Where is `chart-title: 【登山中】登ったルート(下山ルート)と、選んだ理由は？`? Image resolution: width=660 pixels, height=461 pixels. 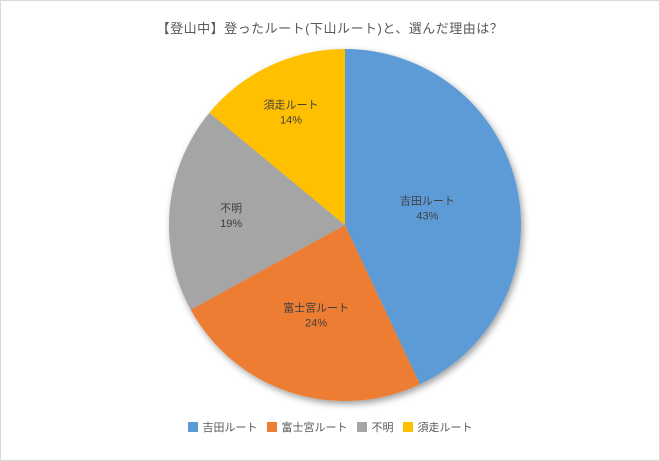
chart-title: 【登山中】登ったルート(下山ルート)と、選んだ理由は？ is located at coordinates (330, 28).